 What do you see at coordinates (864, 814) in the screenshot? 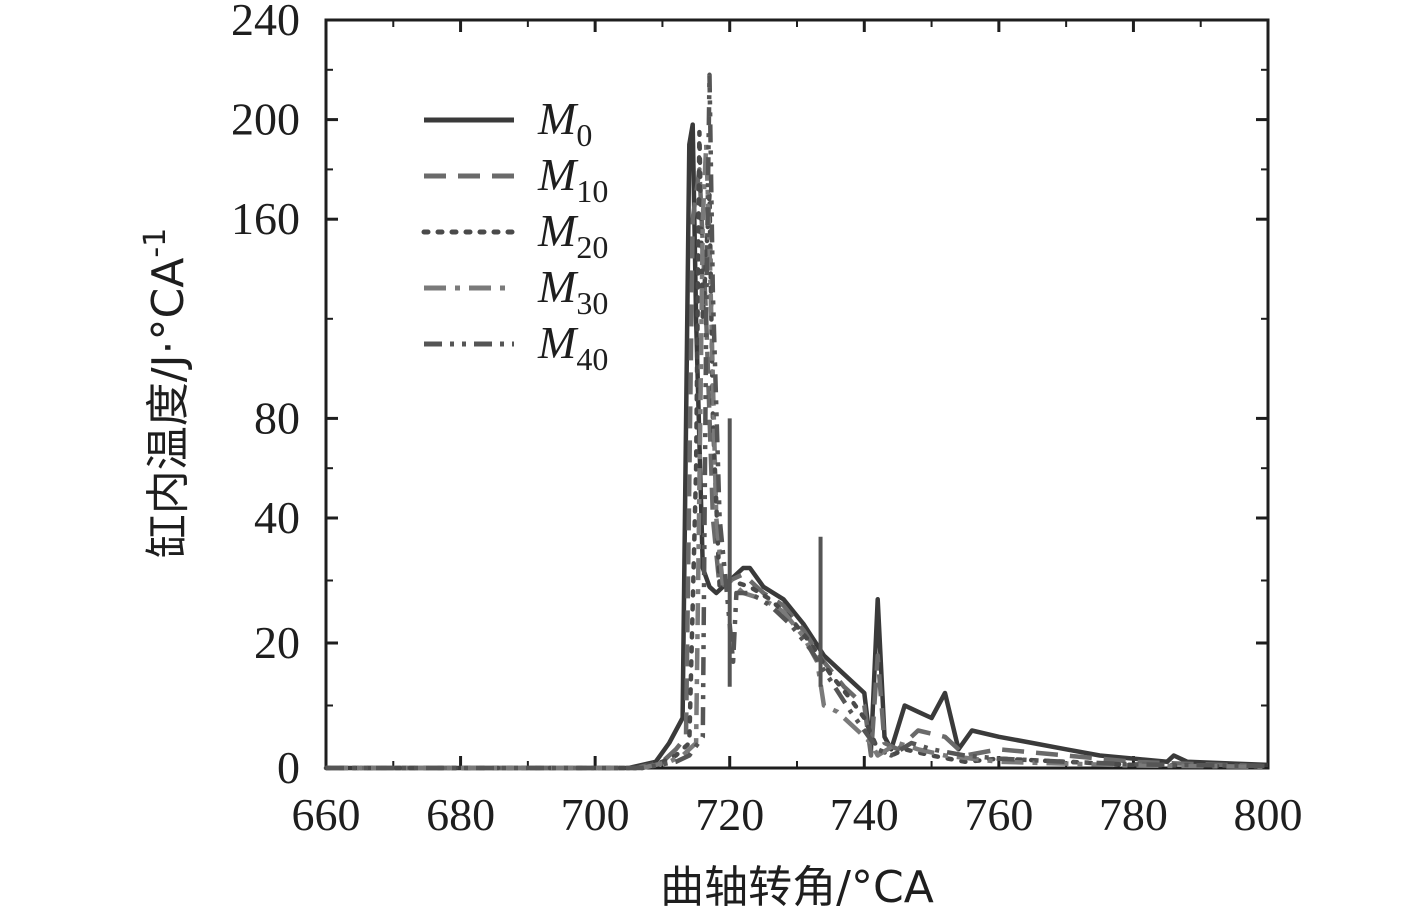
I see `x-tick-label-740: 740` at bounding box center [864, 814].